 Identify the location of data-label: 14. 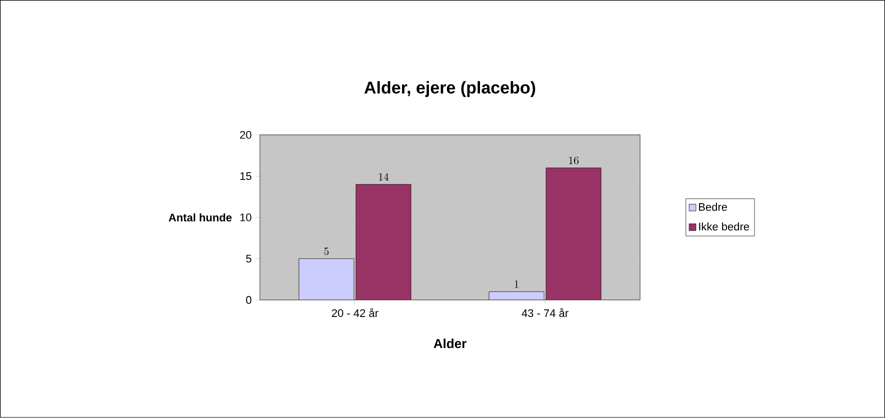
(383, 177).